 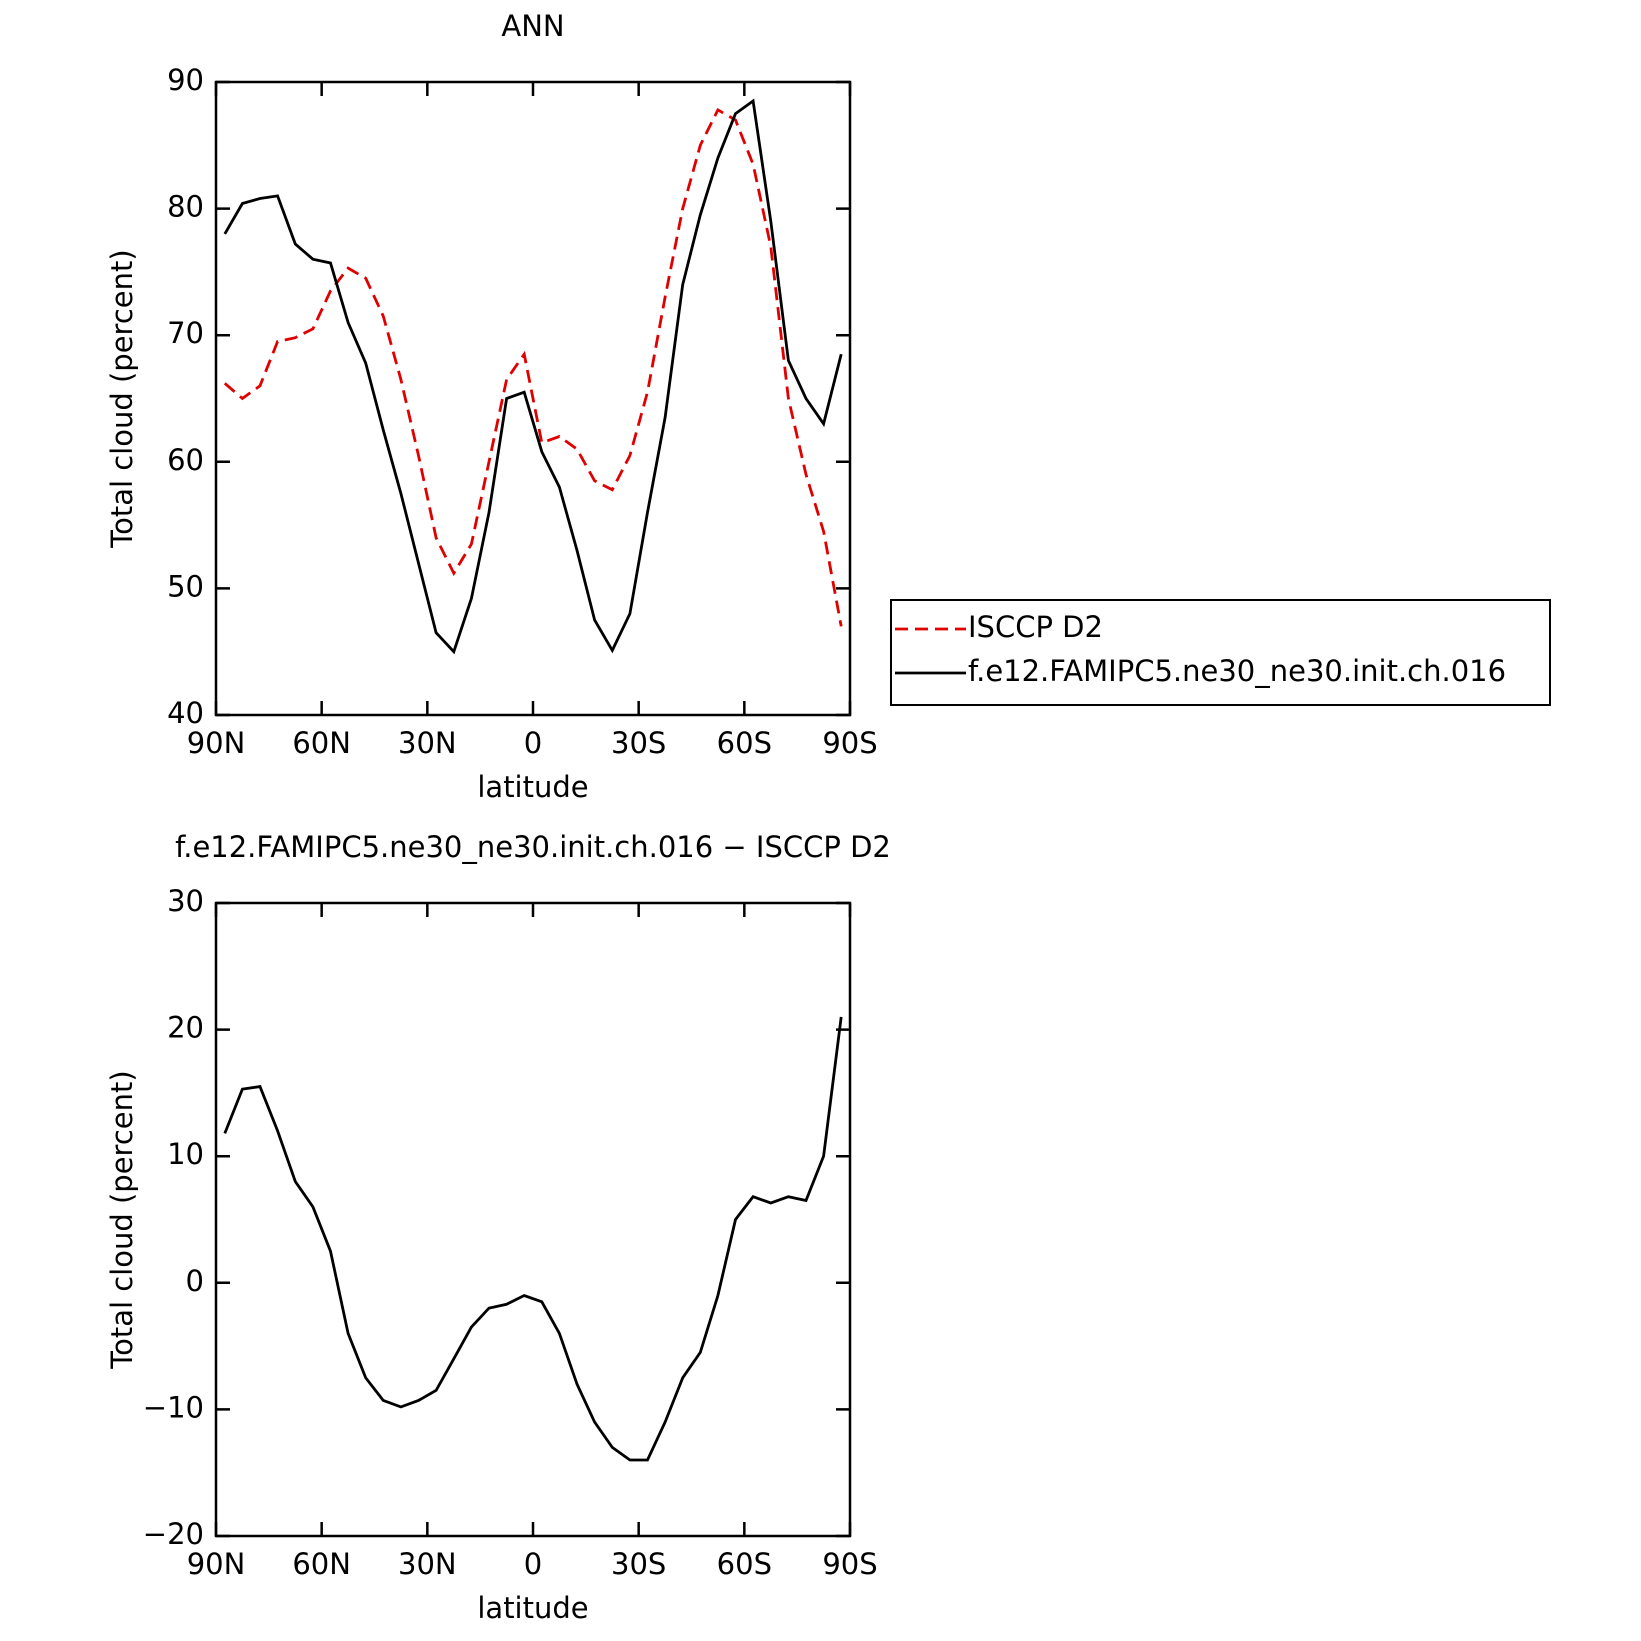 I want to click on y-tick-label: −10, so click(x=173, y=1407).